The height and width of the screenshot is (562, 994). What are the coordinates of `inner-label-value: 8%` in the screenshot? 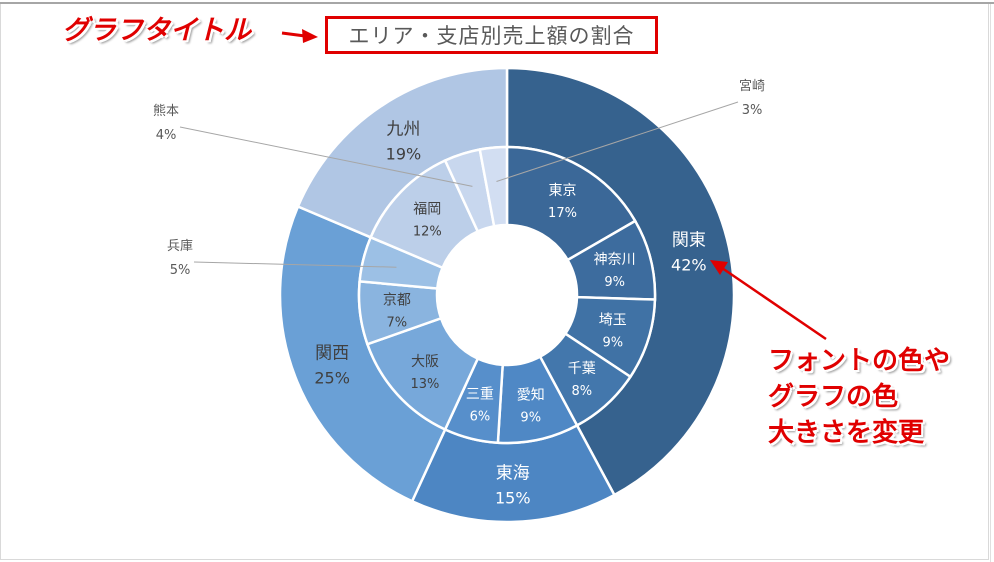 It's located at (581, 391).